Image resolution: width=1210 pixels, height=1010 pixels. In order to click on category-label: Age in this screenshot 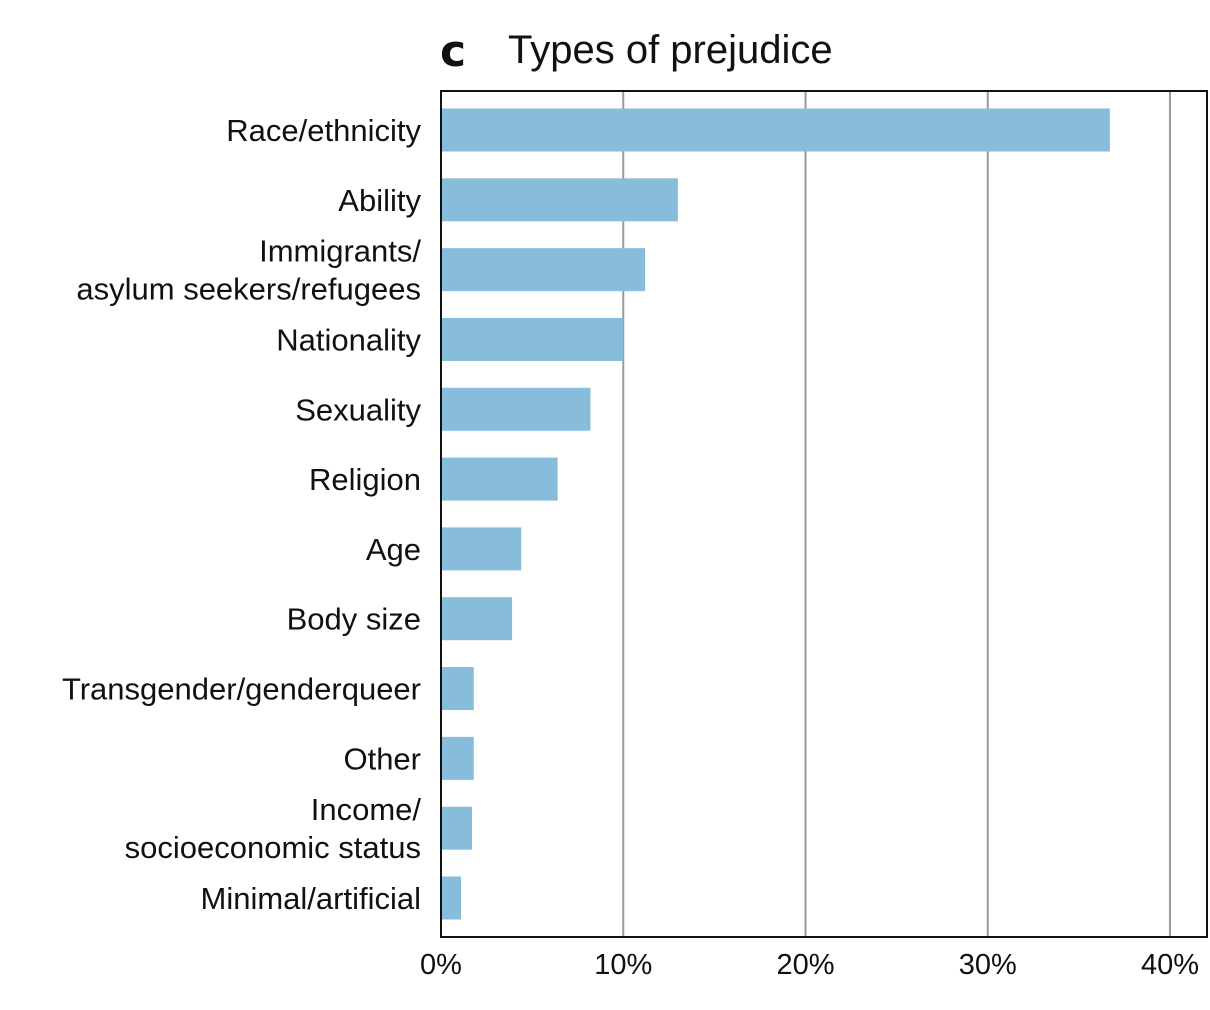, I will do `click(393, 549)`.